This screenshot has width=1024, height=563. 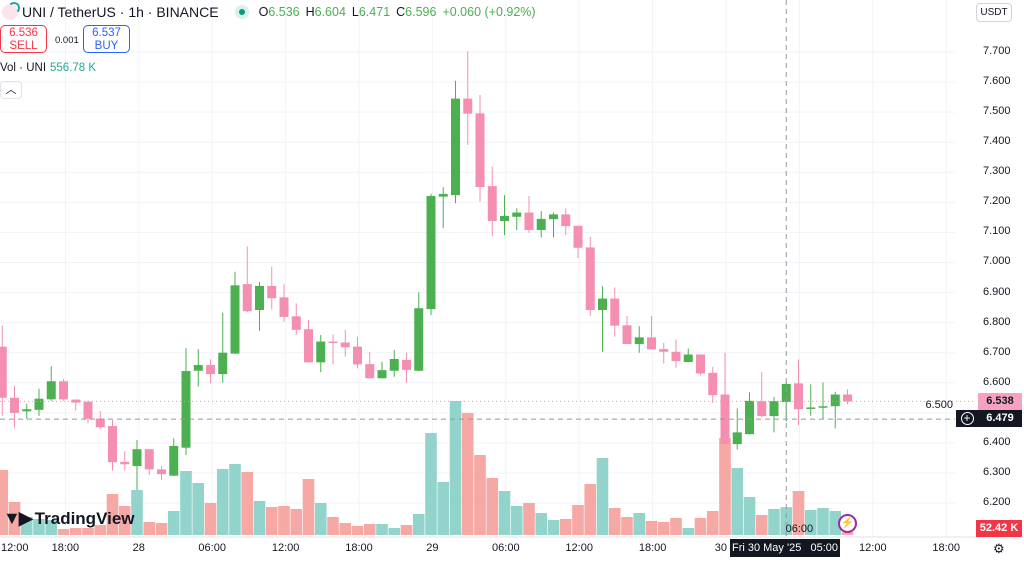 What do you see at coordinates (997, 351) in the screenshot?
I see `price-tick: 6.700` at bounding box center [997, 351].